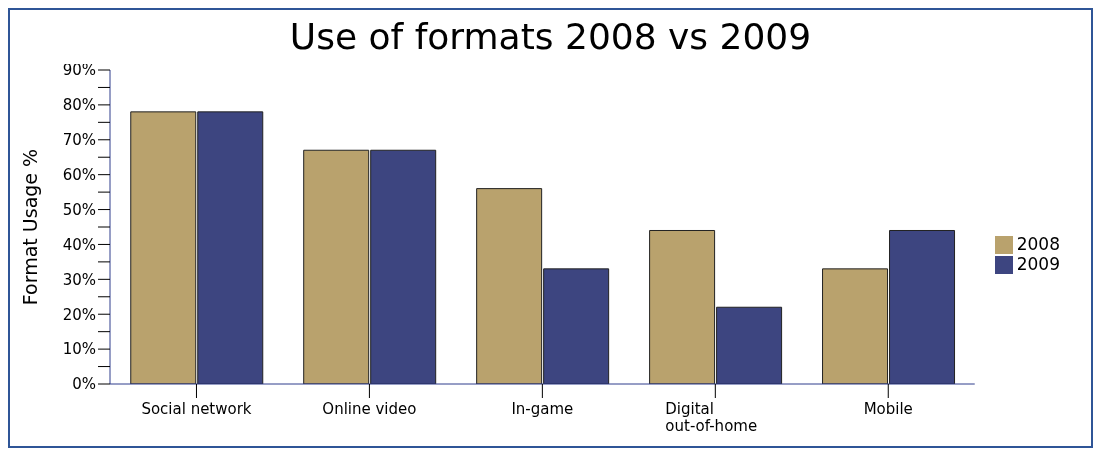 This screenshot has height=462, width=1105. What do you see at coordinates (196, 409) in the screenshot?
I see `x-tick-label: Social network` at bounding box center [196, 409].